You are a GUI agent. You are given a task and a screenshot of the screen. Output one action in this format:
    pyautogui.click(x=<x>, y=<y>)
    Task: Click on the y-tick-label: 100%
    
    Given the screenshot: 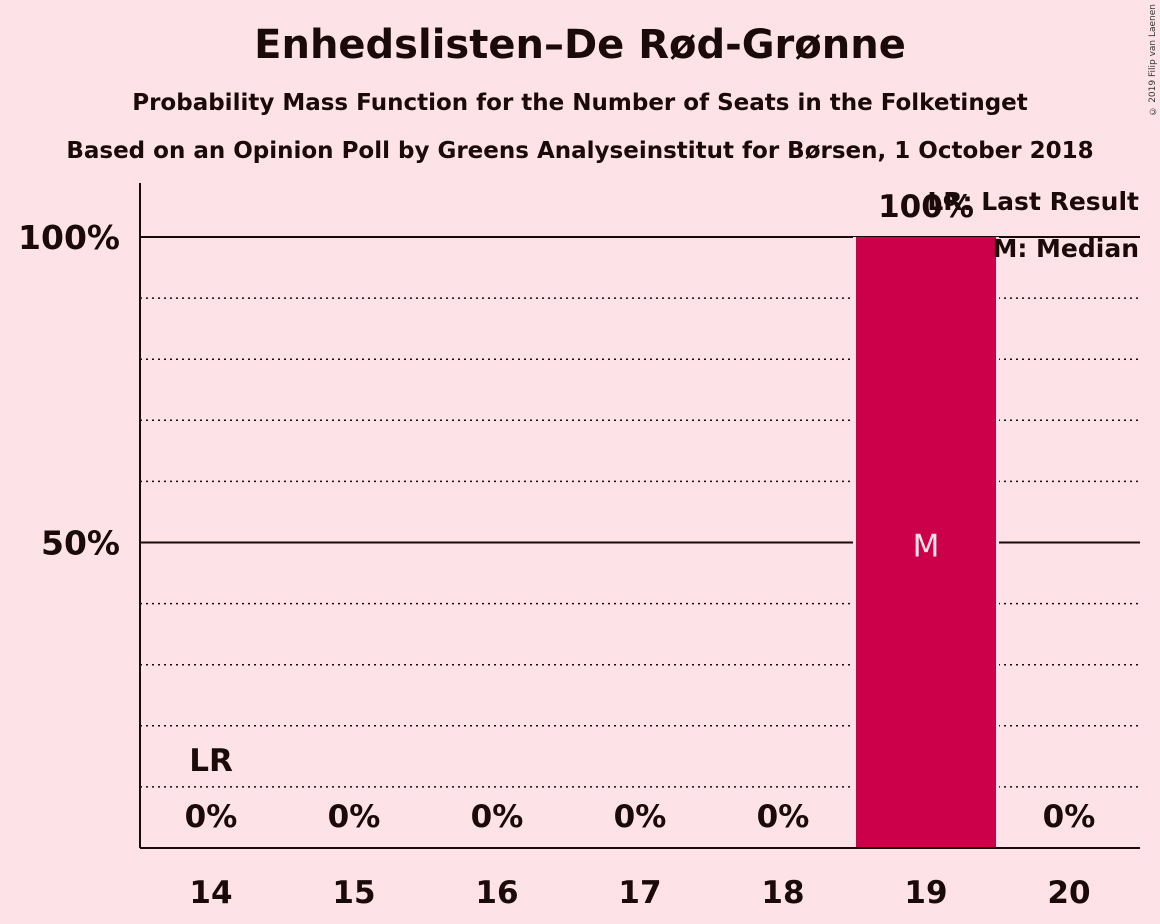 What is the action you would take?
    pyautogui.click(x=69, y=237)
    